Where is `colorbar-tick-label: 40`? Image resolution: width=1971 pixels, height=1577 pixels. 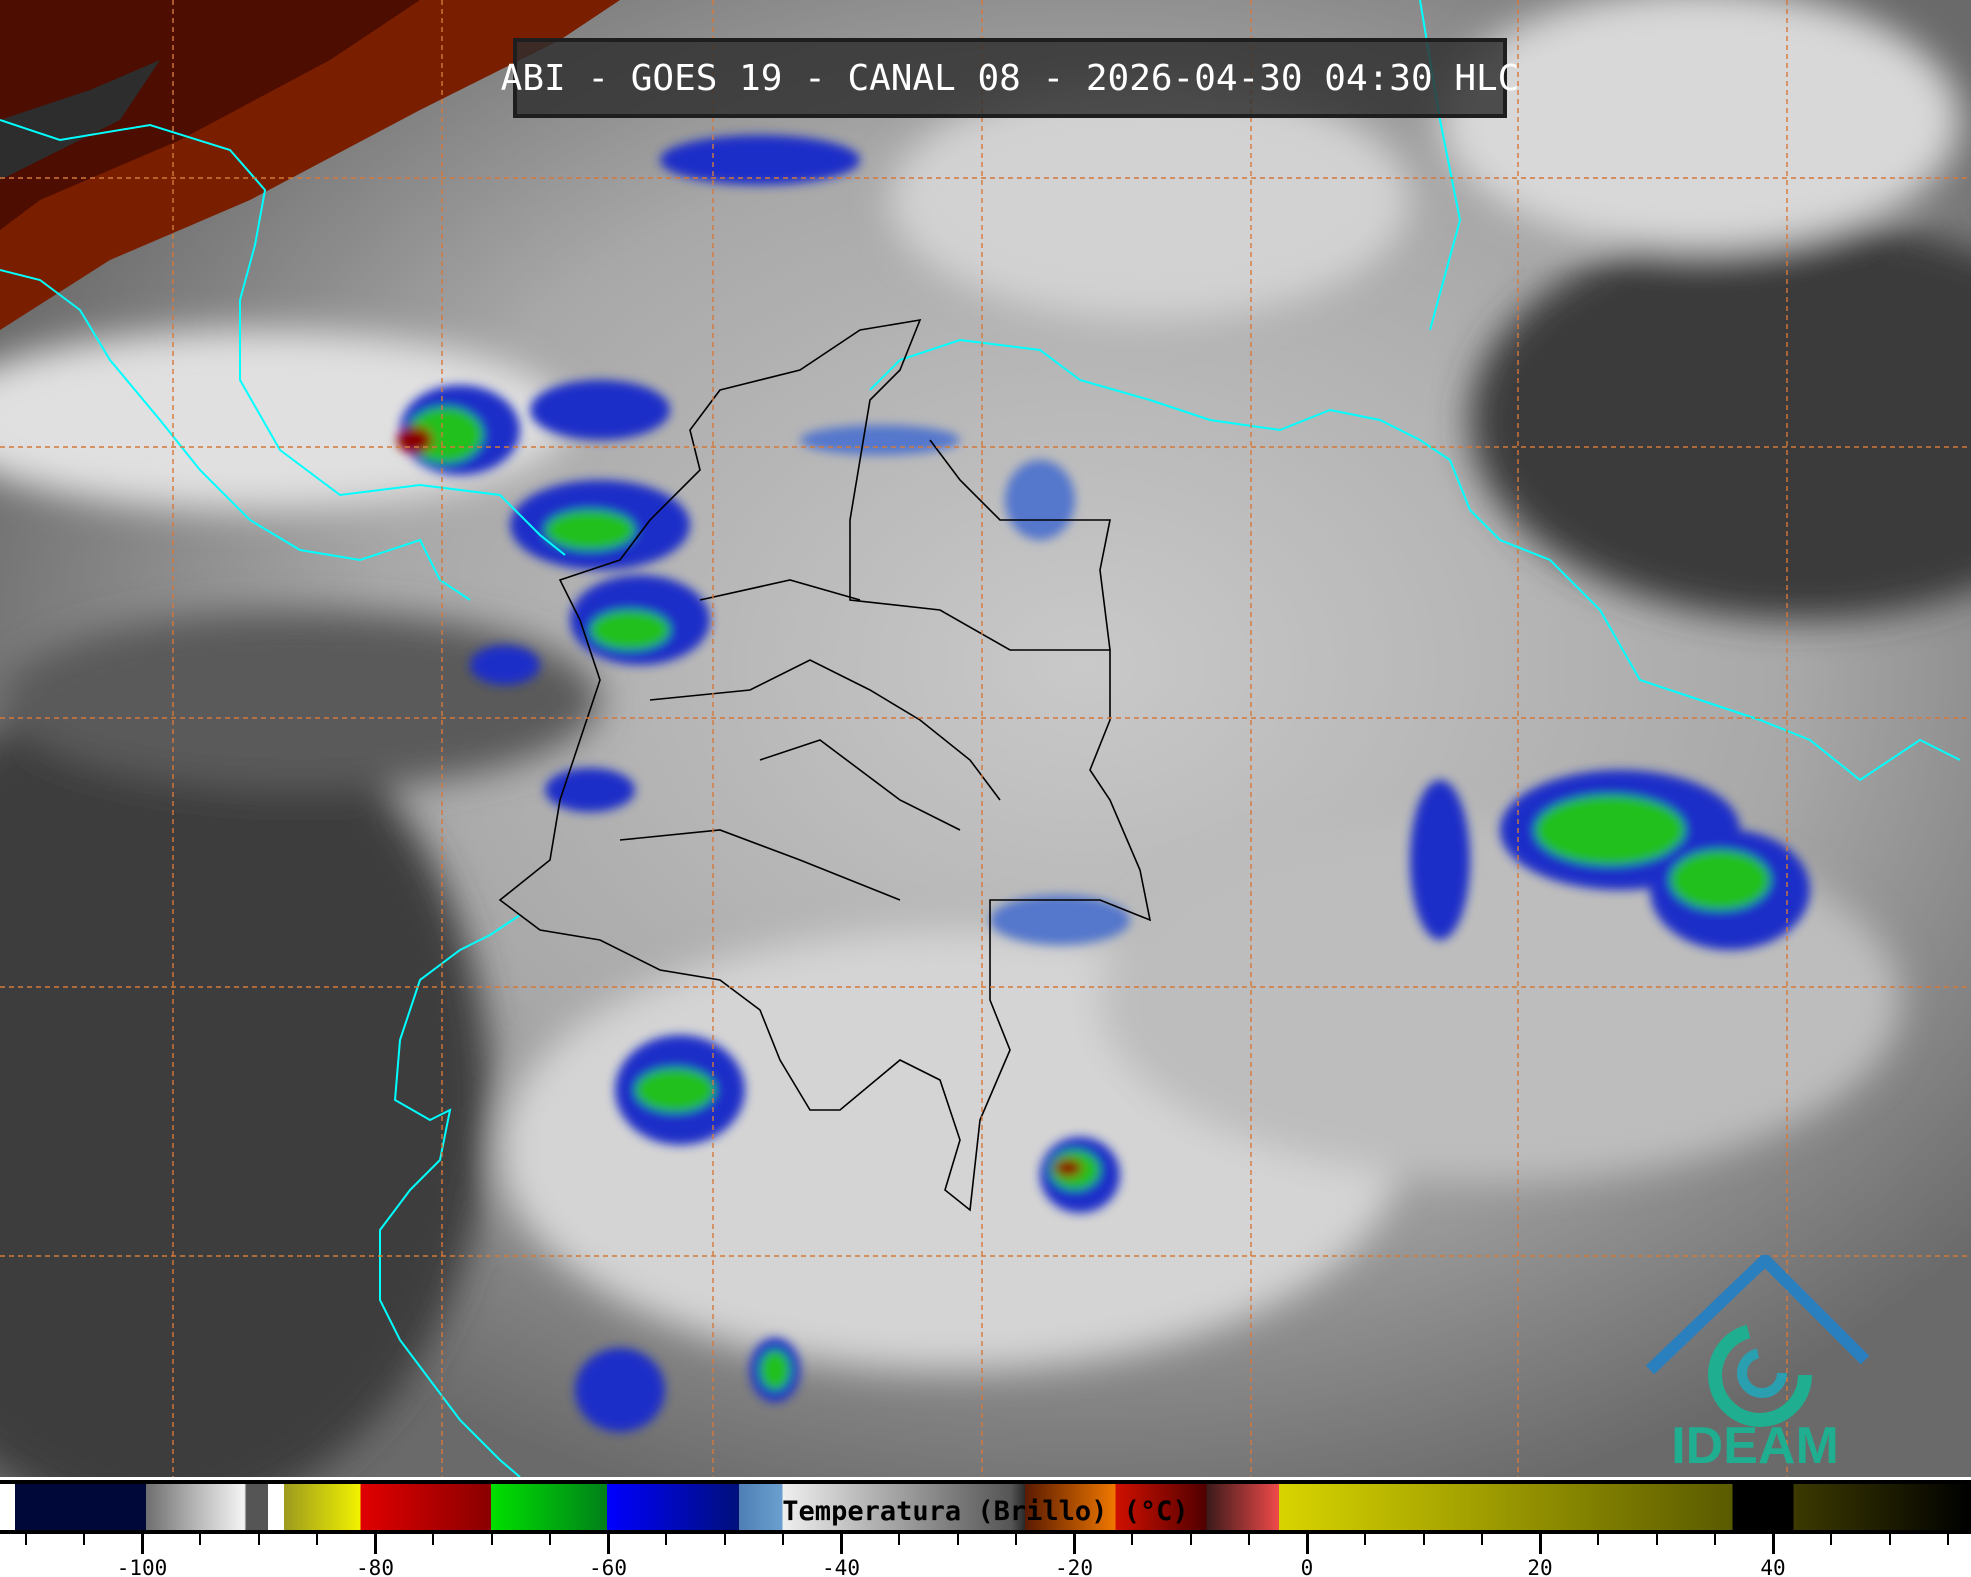 colorbar-tick-label: 40 is located at coordinates (1773, 1566).